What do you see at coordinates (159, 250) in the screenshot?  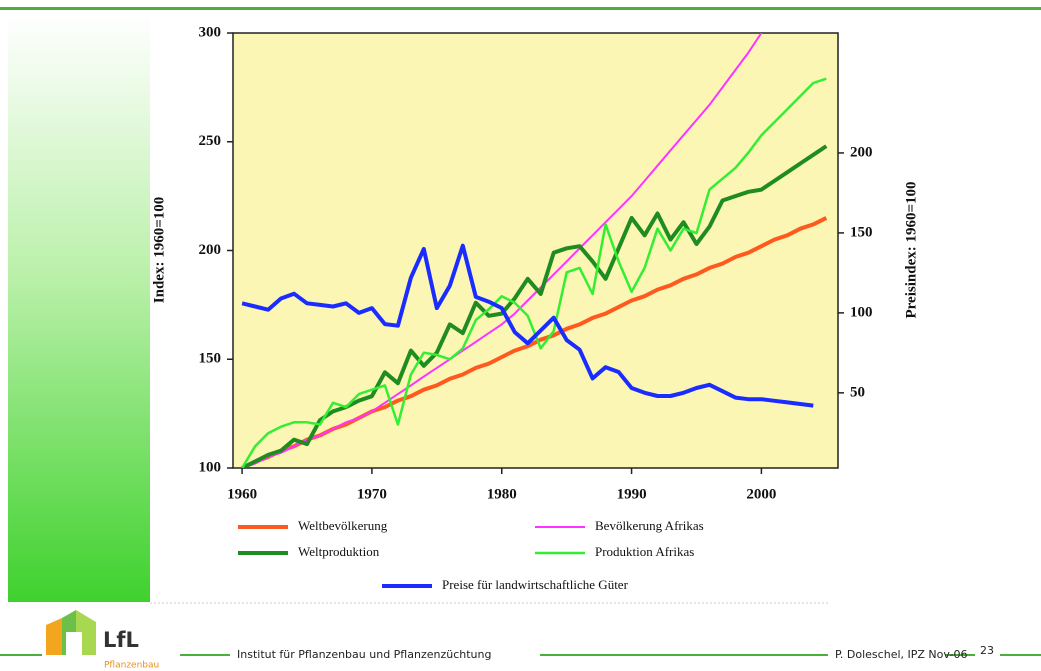 I see `y-axis-label: Index: 1960=100` at bounding box center [159, 250].